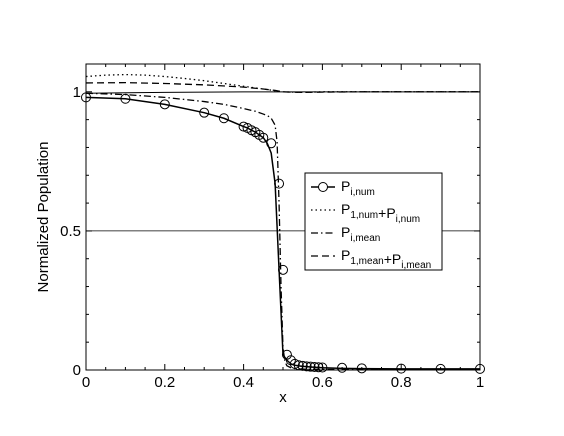 The width and height of the screenshot is (564, 436). I want to click on x-tick-label: 0, so click(86, 382).